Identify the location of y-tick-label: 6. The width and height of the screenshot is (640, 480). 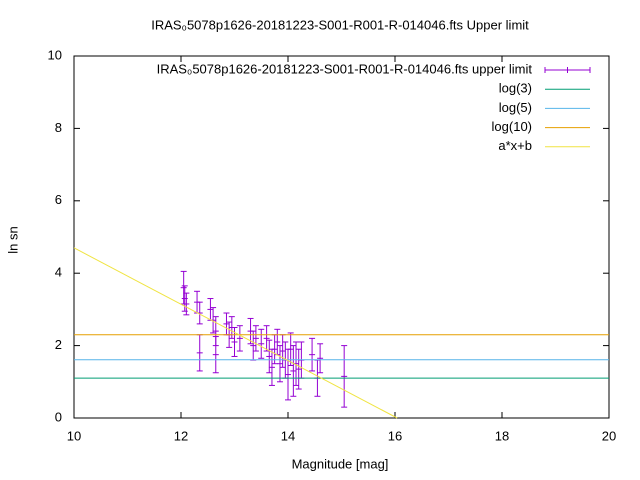
(58, 199).